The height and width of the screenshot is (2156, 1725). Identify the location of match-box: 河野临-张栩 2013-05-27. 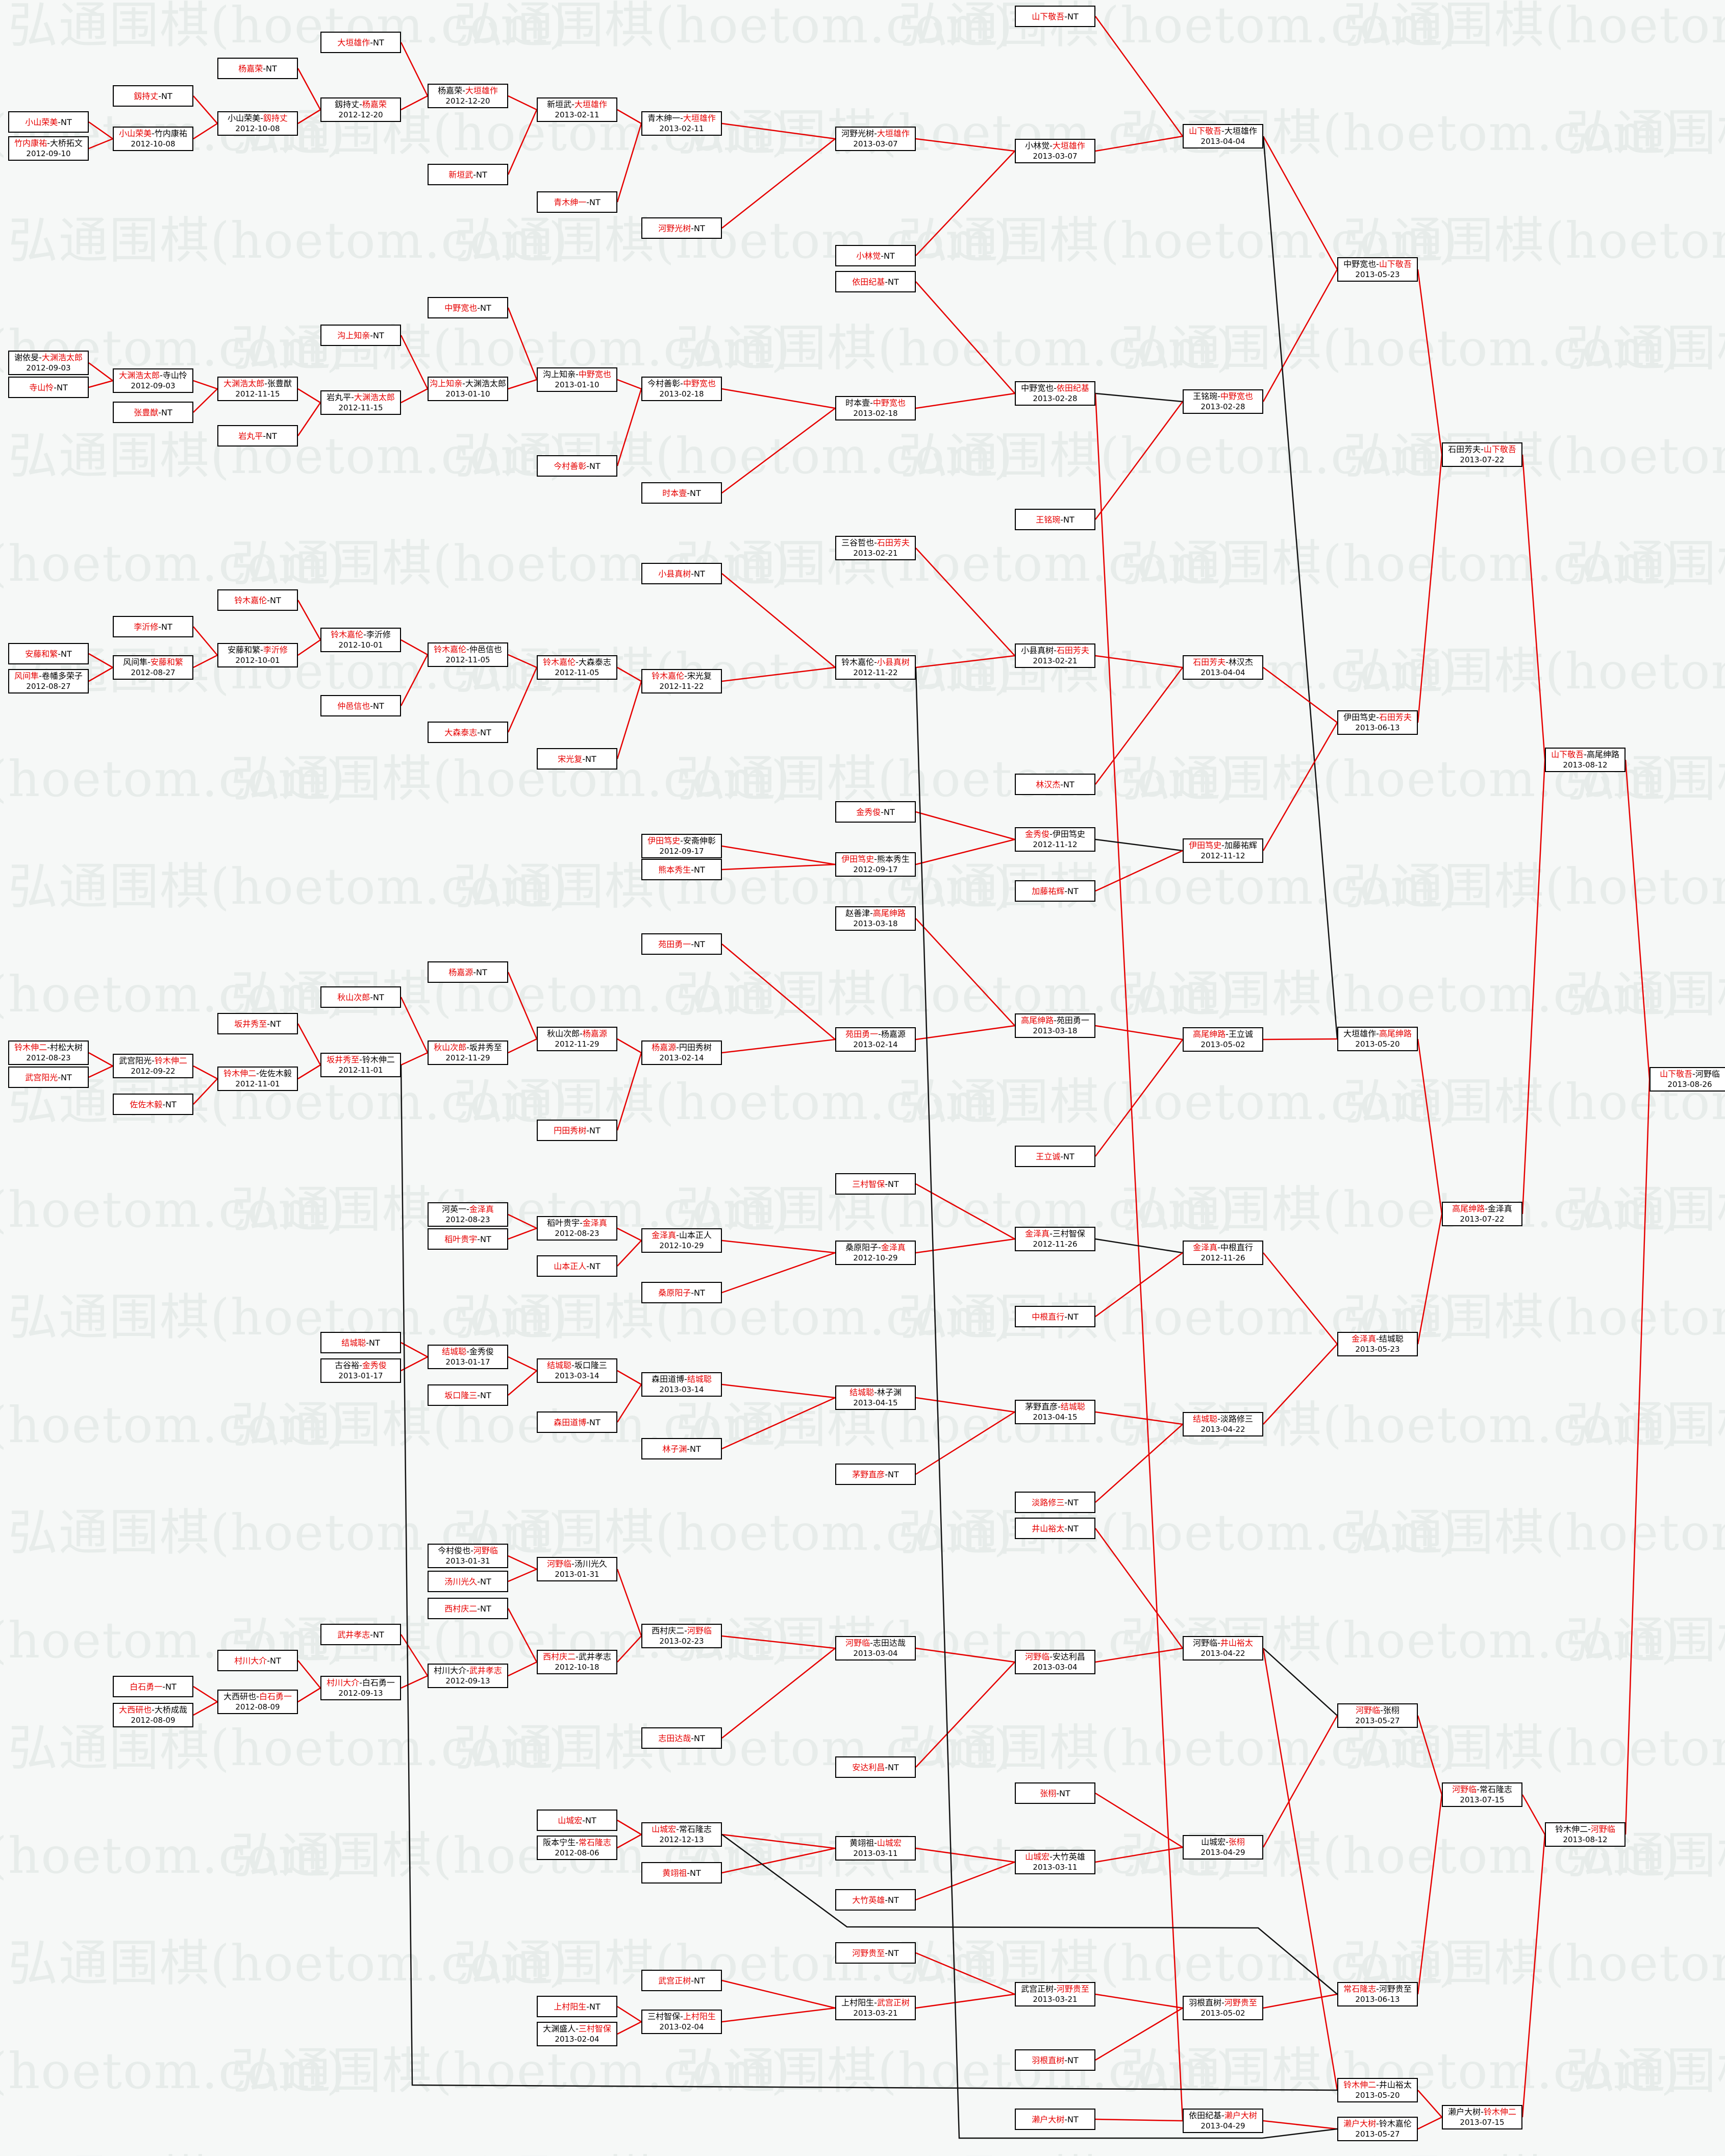
(1377, 1715).